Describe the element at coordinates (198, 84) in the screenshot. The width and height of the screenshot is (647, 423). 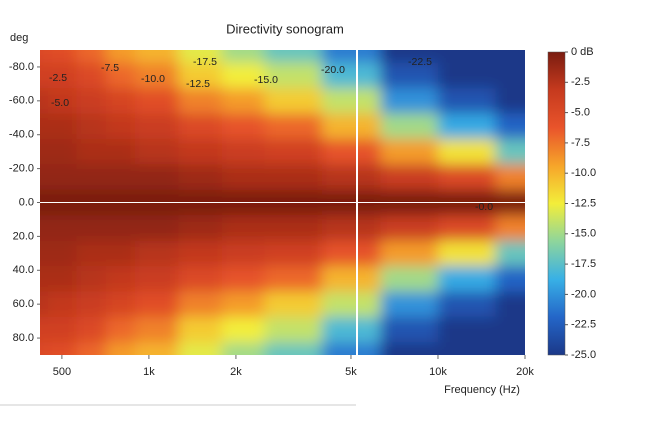
I see `contour-label: -12.5` at that location.